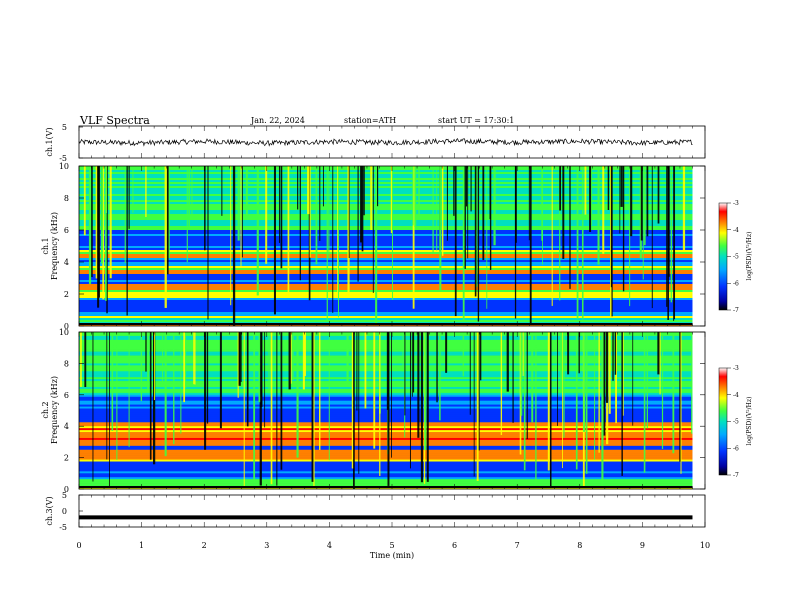 This screenshot has height=612, width=792. Describe the element at coordinates (736, 203) in the screenshot. I see `ch1-colorbar-tick-label: -3` at that location.